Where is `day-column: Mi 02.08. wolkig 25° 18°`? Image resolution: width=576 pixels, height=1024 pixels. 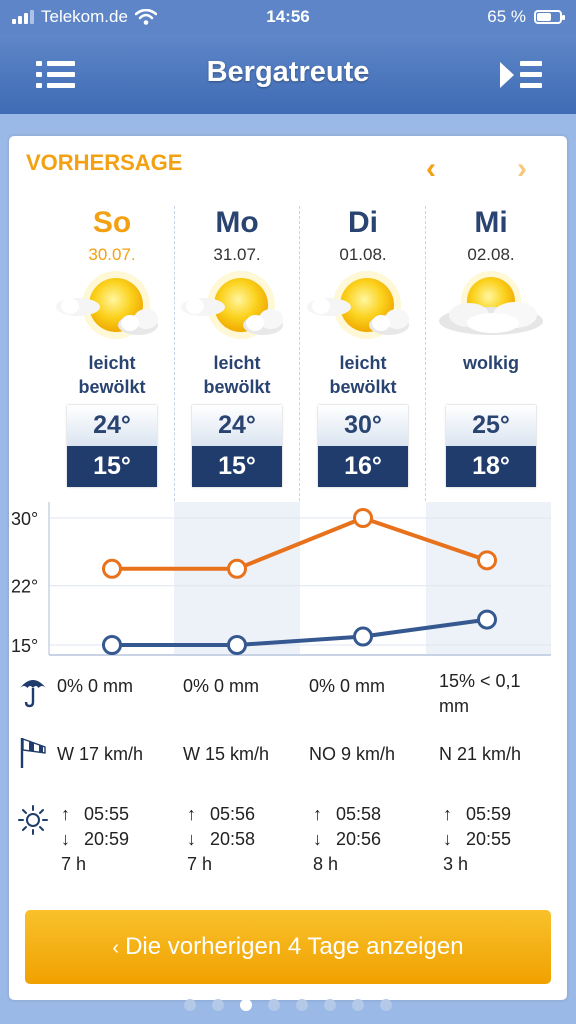
day-column: Mi 02.08. wolkig 25° 18° is located at coordinates (491, 346).